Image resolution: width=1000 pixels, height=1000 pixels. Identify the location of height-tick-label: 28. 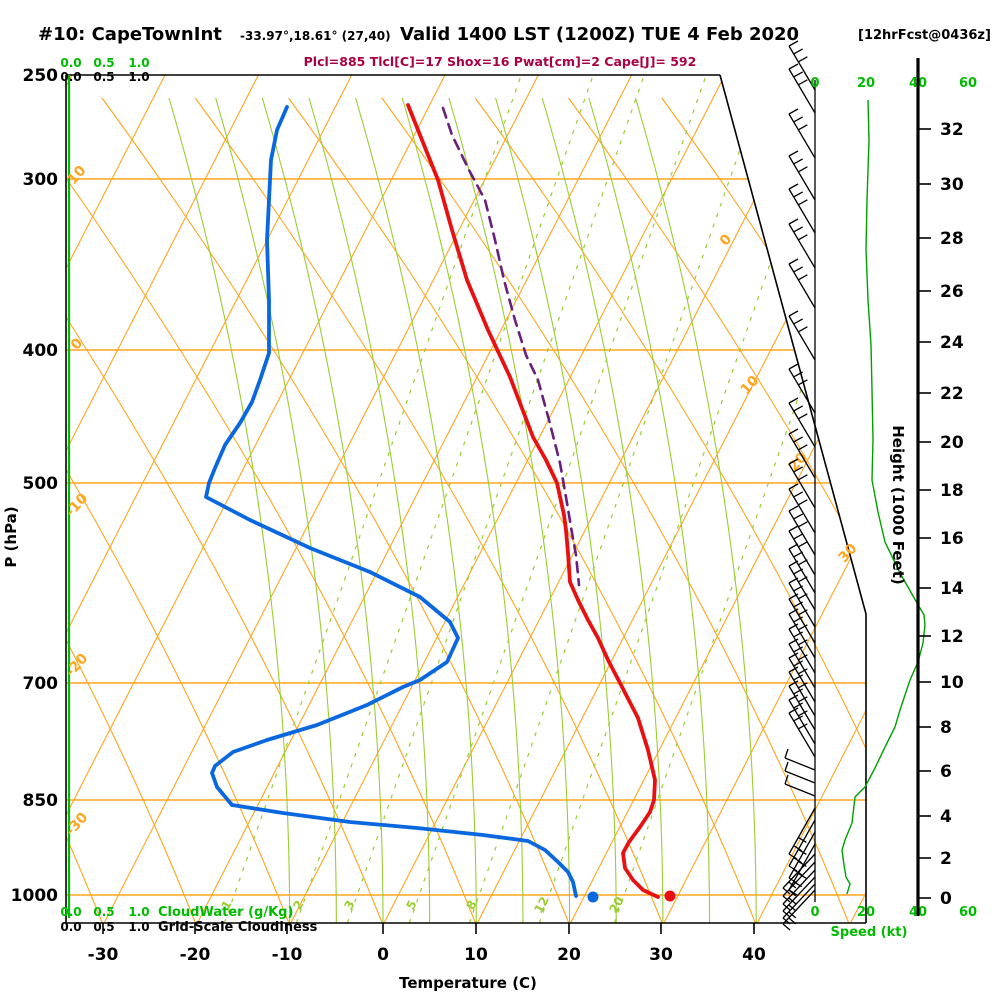
(952, 239).